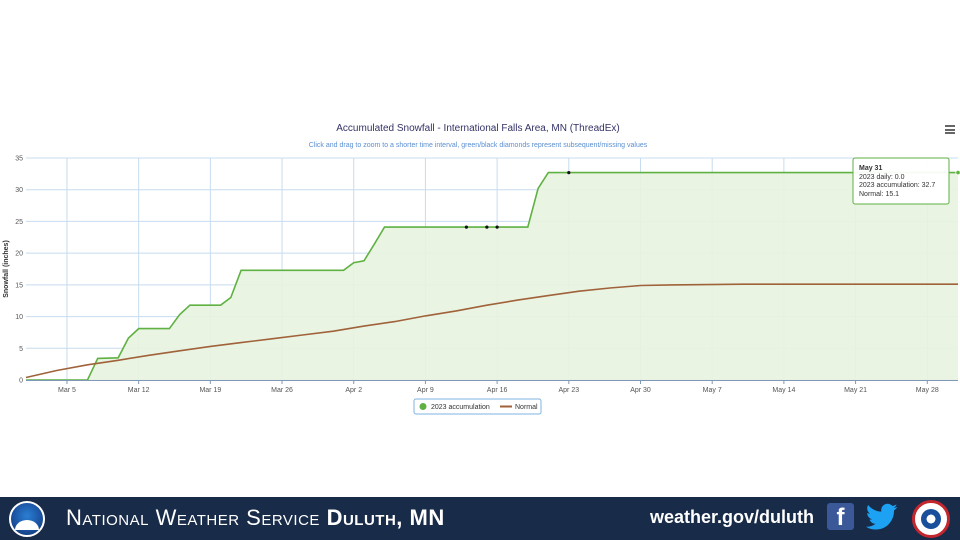 The image size is (960, 540). I want to click on legend-item-accumulation: 2023 accumulation, so click(454, 407).